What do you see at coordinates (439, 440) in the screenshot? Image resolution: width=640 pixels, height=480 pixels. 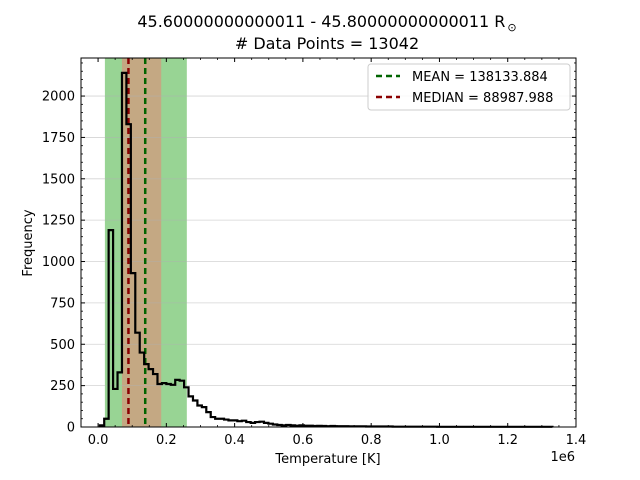 I see `x-tick-label-5: 1.0` at bounding box center [439, 440].